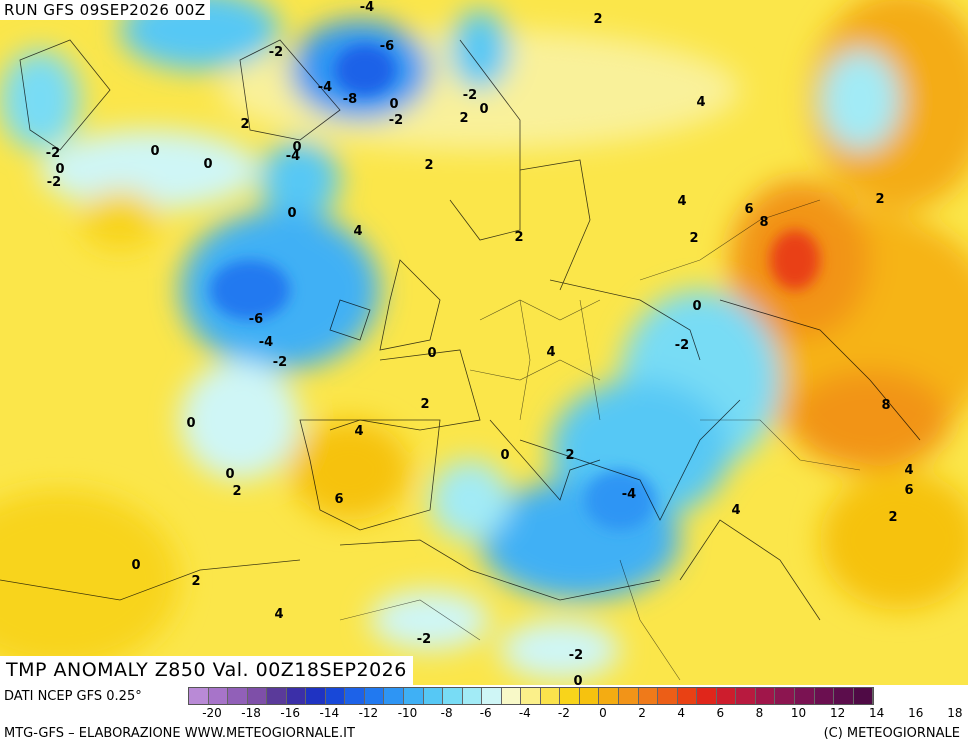 The image size is (968, 745). Describe the element at coordinates (837, 713) in the screenshot. I see `scale-tick-label: 12` at that location.